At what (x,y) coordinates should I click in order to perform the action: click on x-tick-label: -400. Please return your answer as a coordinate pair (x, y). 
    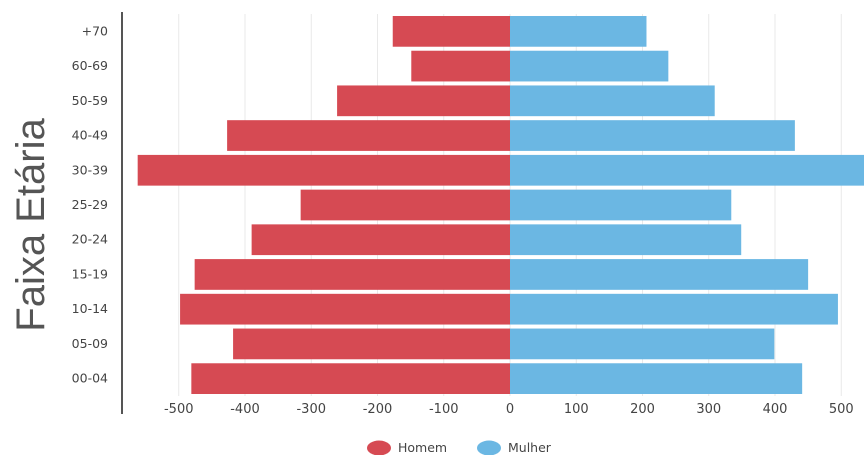
    Looking at the image, I should click on (245, 409).